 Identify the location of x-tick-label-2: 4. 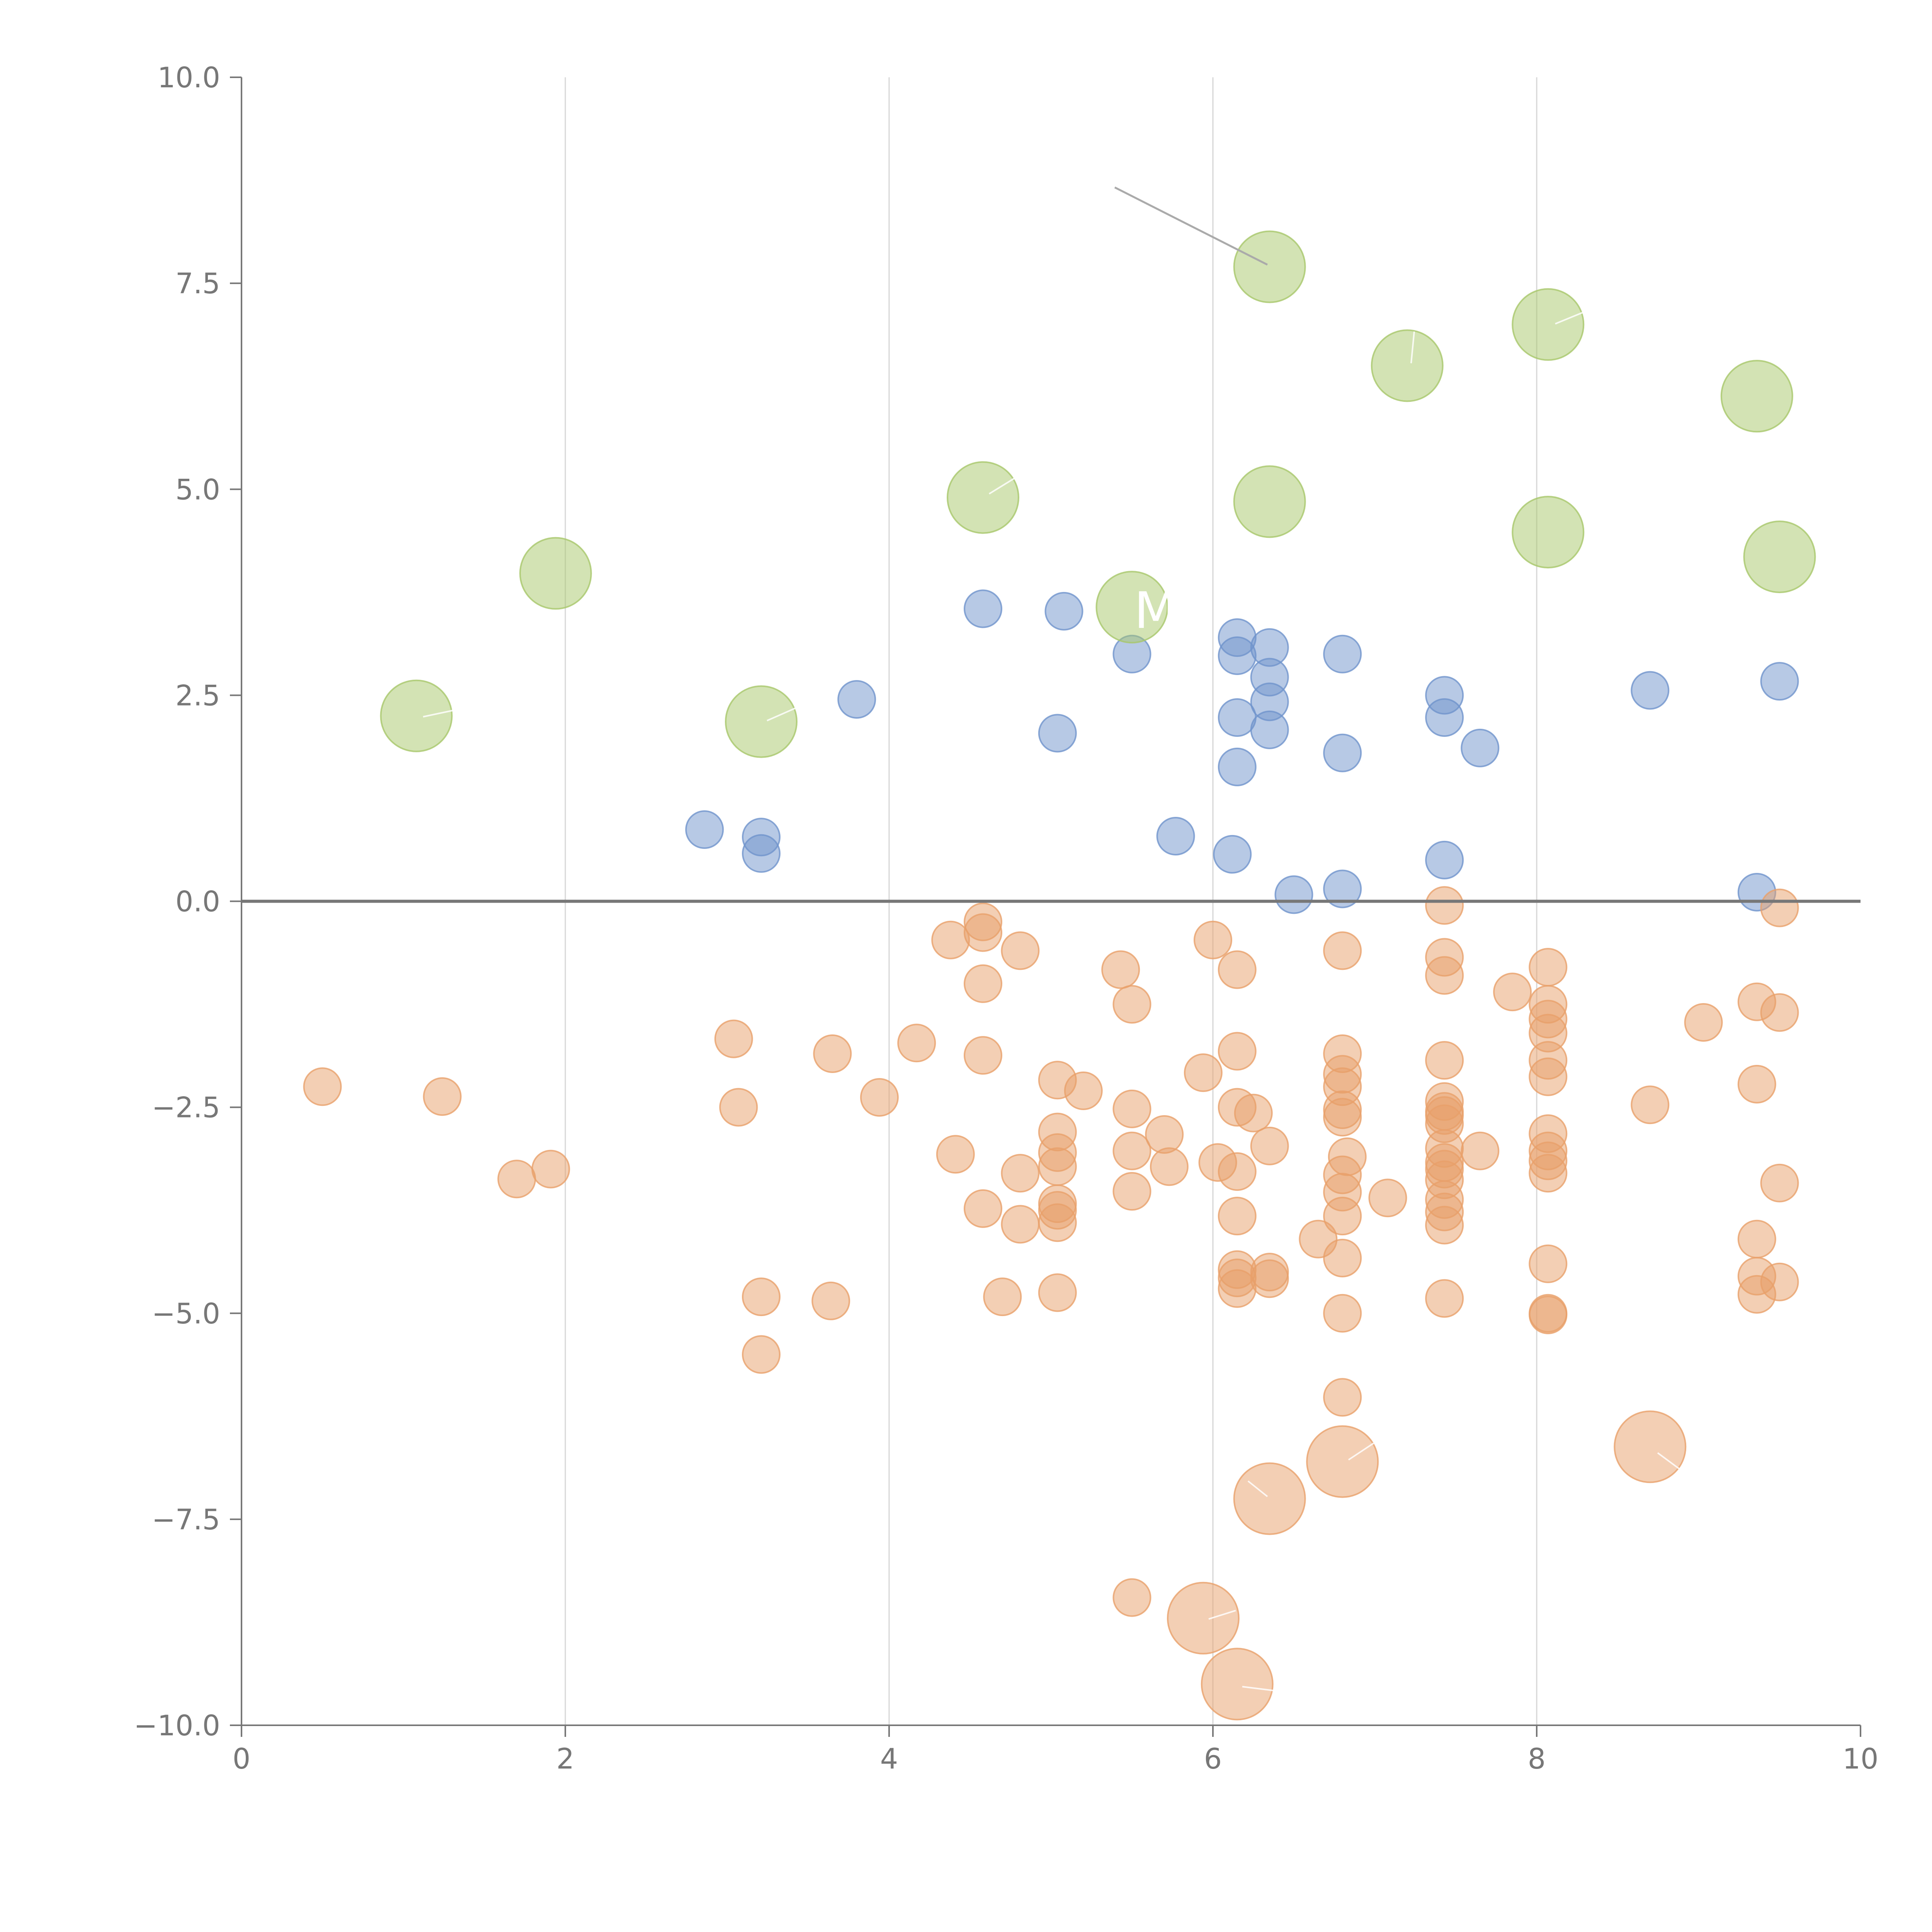
(889, 1759).